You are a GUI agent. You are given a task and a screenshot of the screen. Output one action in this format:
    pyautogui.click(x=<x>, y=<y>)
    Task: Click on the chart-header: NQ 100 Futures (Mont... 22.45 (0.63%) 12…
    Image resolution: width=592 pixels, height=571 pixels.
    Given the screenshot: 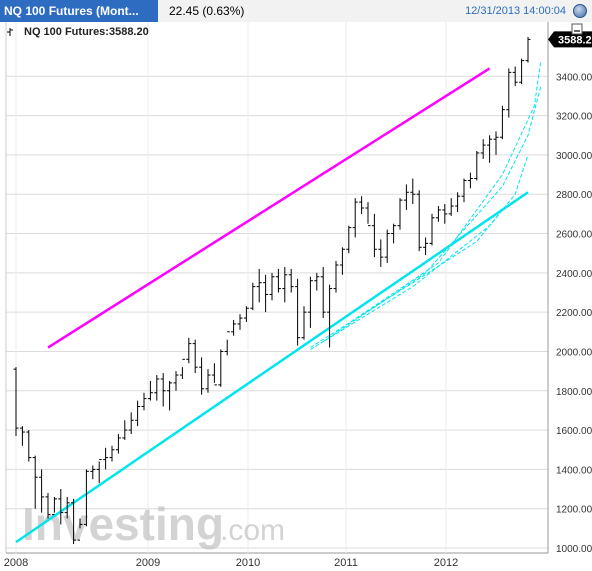 What is the action you would take?
    pyautogui.click(x=296, y=11)
    